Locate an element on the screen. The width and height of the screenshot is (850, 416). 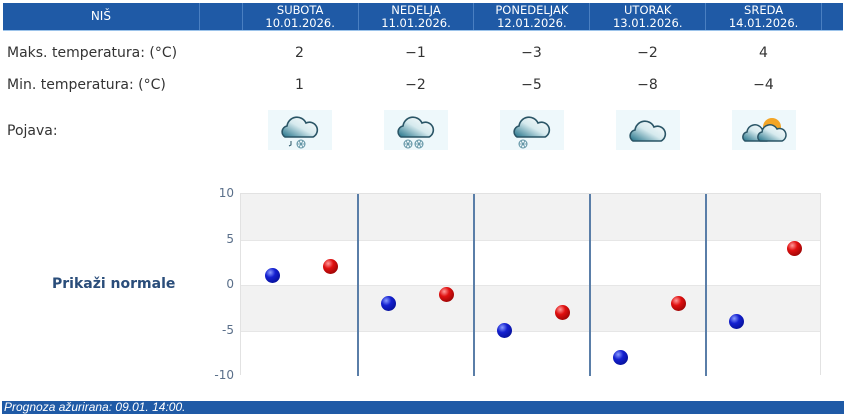
max-temp-value: 2 is located at coordinates (299, 53).